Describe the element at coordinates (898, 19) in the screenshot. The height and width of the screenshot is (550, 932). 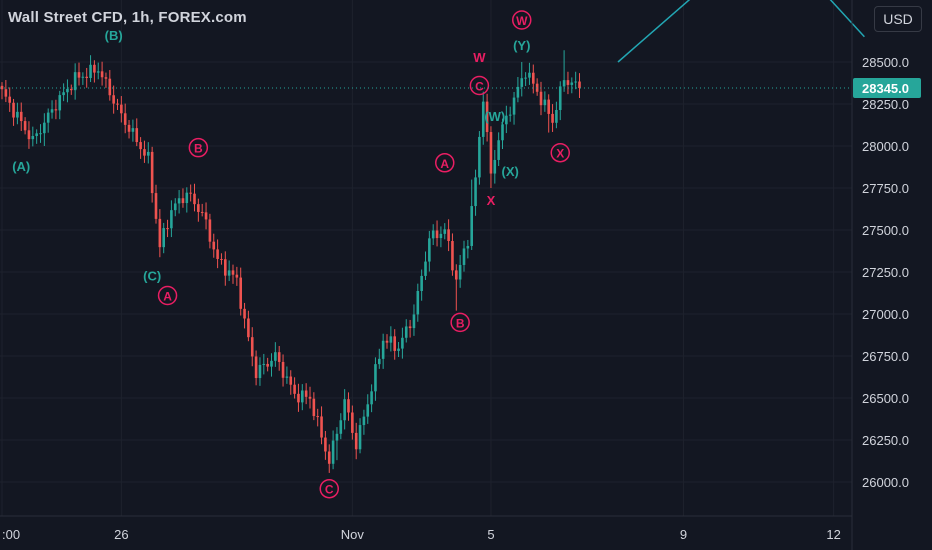
I see `currency-button: USD` at that location.